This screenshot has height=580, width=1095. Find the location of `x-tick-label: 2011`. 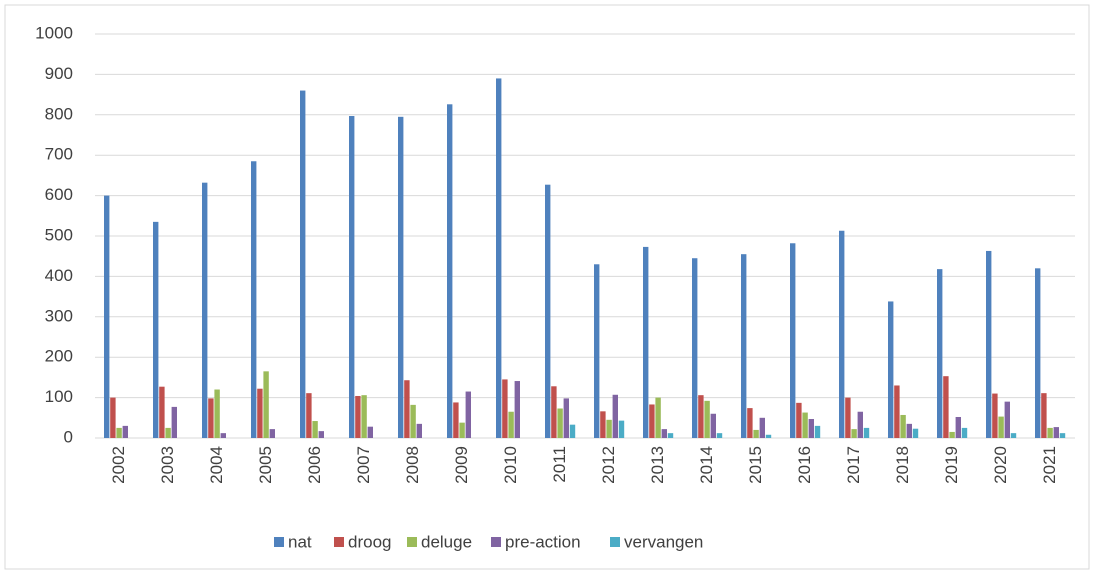

x-tick-label: 2011 is located at coordinates (559, 464).